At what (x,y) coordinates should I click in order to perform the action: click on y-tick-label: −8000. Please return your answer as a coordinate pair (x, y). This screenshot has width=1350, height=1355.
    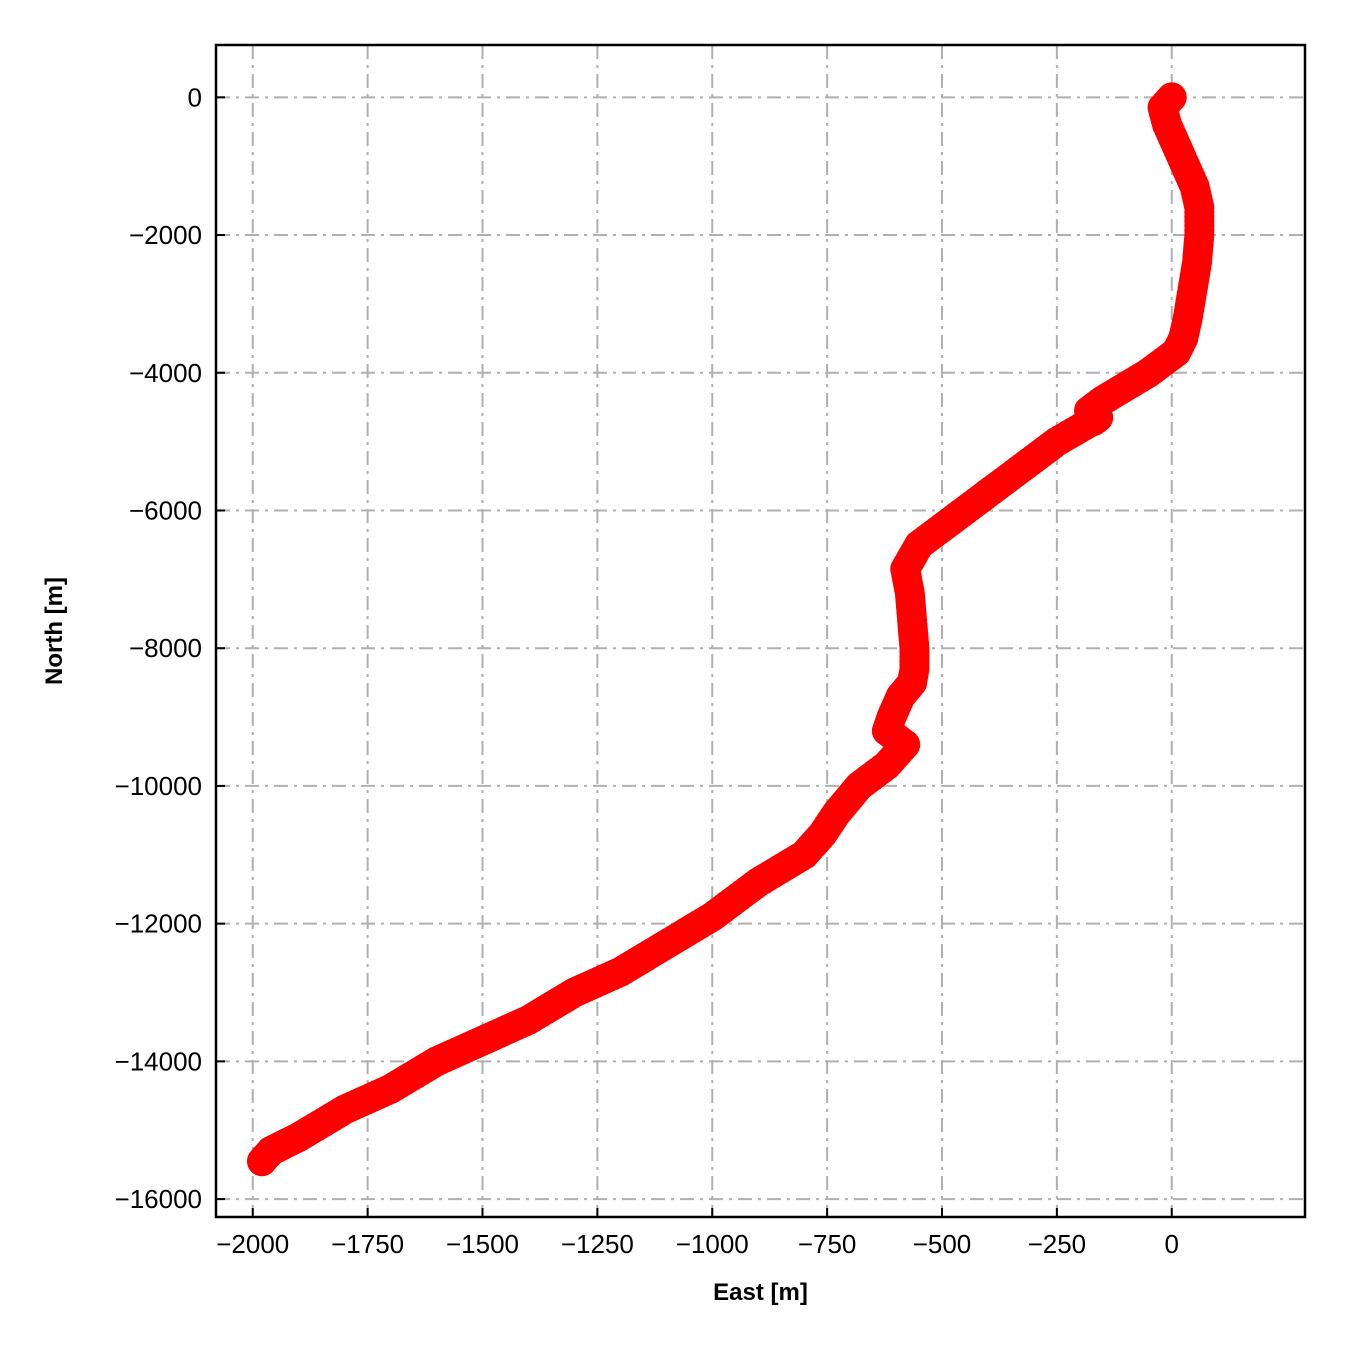
    Looking at the image, I should click on (165, 648).